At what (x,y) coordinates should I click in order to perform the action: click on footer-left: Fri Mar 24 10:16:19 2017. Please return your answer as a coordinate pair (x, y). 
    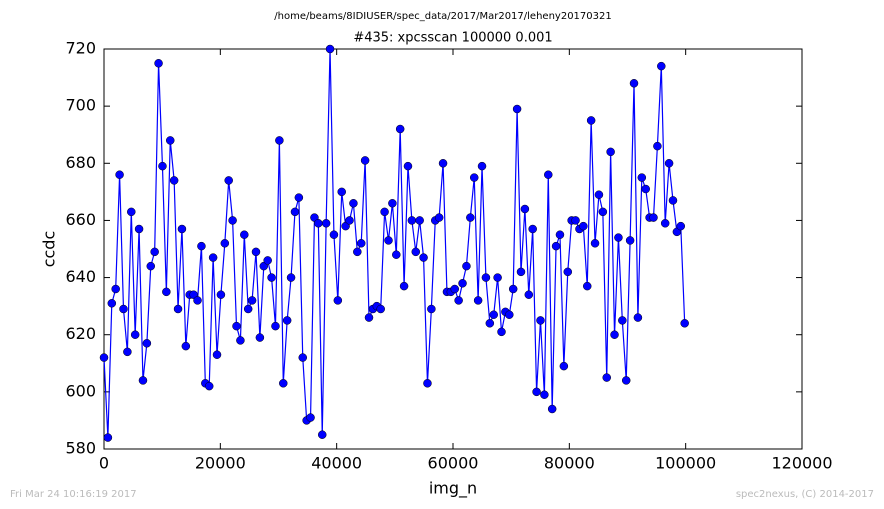
    Looking at the image, I should click on (73, 494).